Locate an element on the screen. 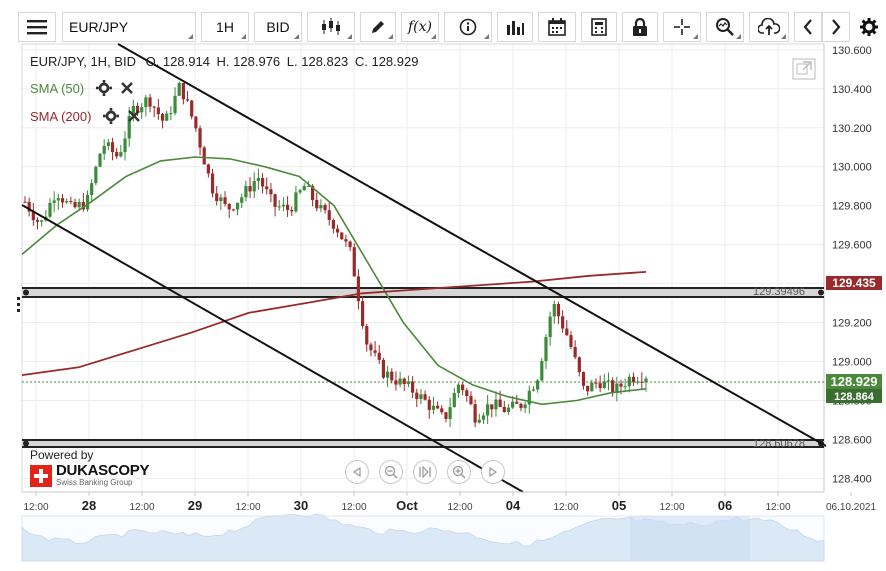  go-to-end-icon is located at coordinates (425, 472).